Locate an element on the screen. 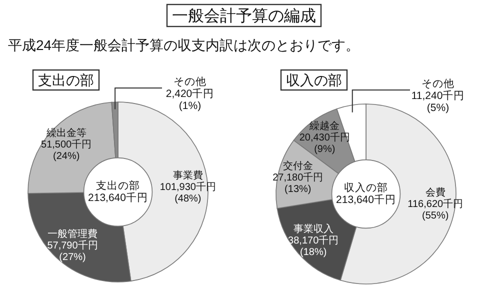 This screenshot has height=302, width=488. text: 一般会計予算の編成 is located at coordinates (244, 15).